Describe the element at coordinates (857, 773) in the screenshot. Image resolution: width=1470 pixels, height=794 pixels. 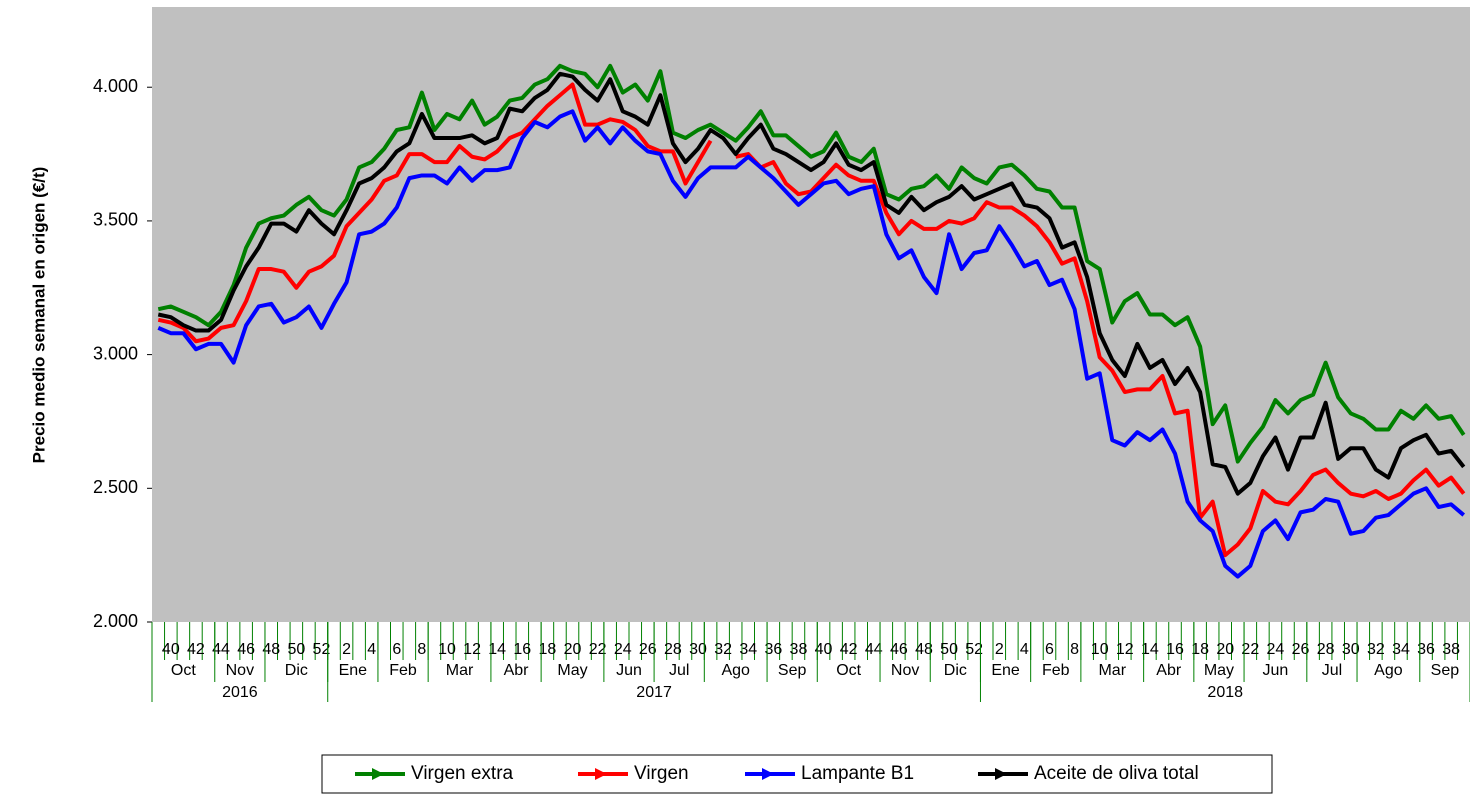
I see `legend-label: Lampante B1` at that location.